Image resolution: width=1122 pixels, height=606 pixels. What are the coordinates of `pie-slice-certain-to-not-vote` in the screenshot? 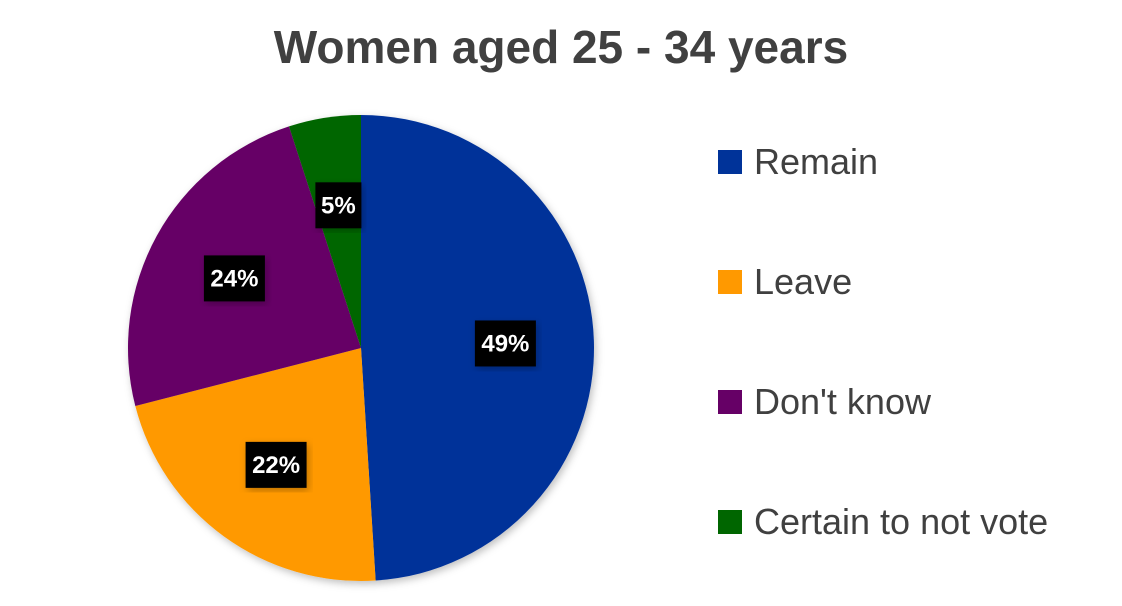 It's located at (324, 231).